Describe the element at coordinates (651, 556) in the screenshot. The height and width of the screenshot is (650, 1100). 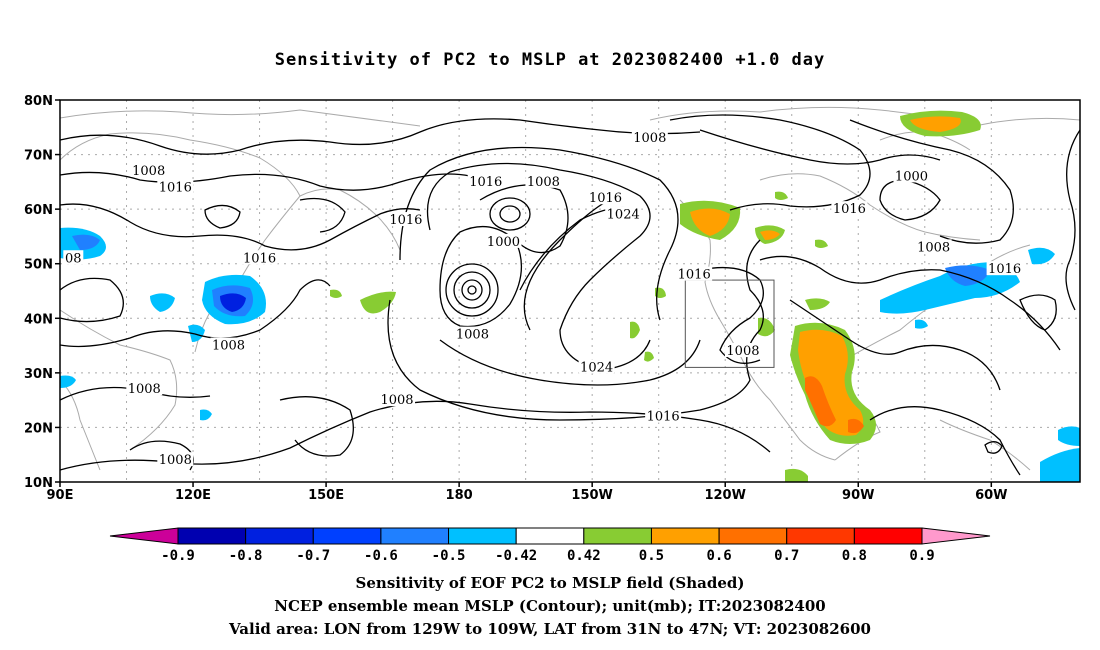
I see `colorbar-label: 0.5` at that location.